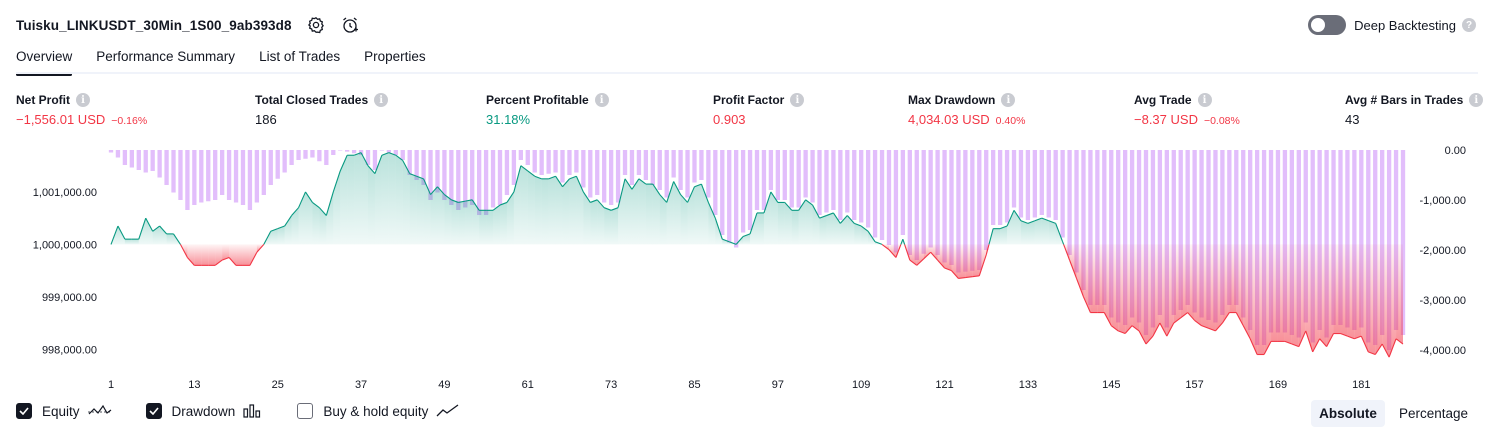  What do you see at coordinates (69, 298) in the screenshot?
I see `left-axis-tick: 999,000.00` at bounding box center [69, 298].